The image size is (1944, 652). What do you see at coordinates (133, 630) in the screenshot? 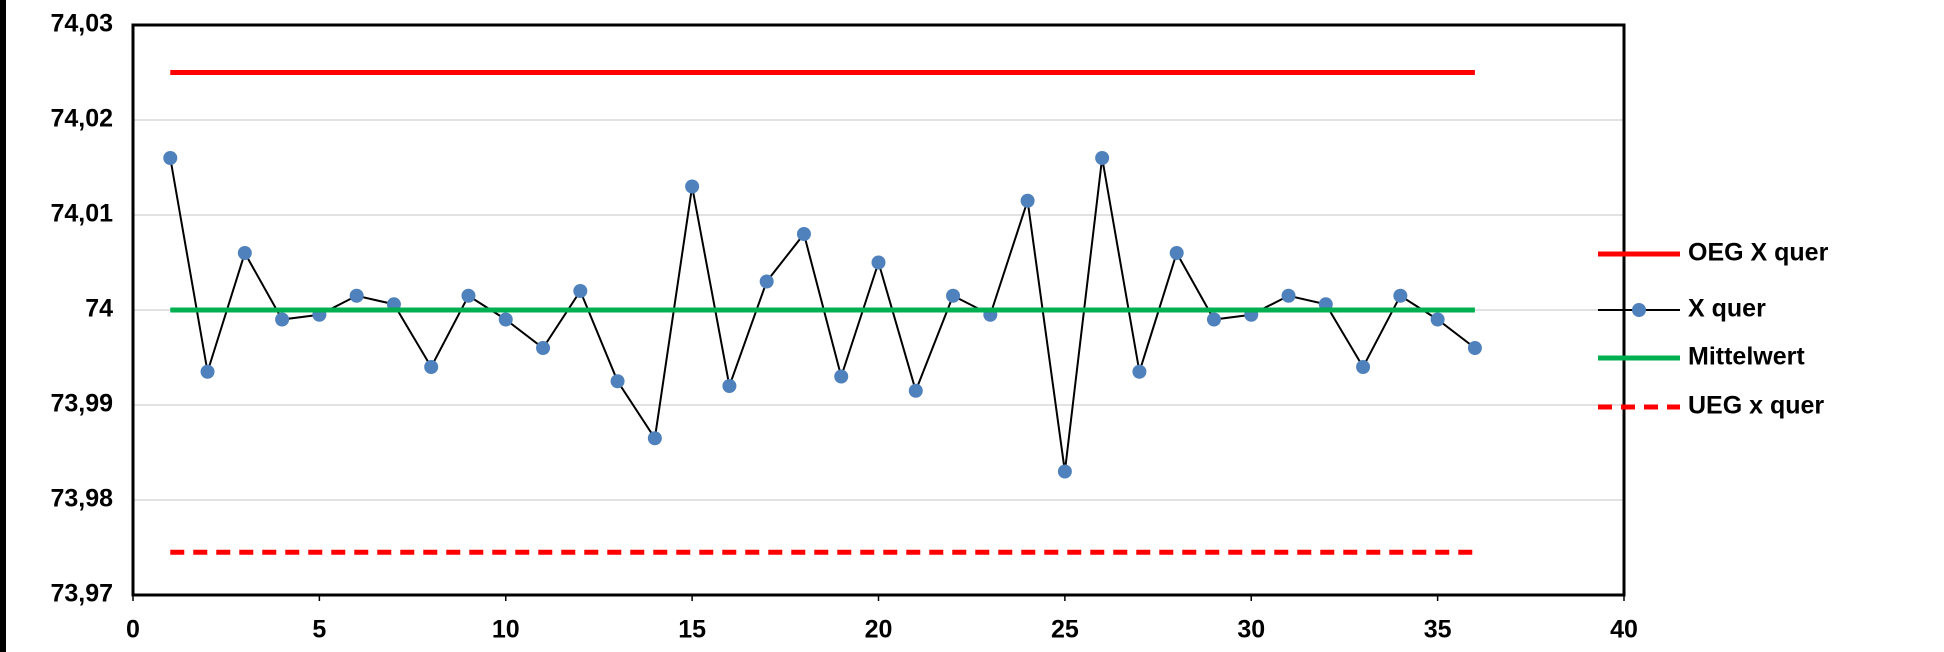
I see `x-tick-label: 0` at bounding box center [133, 630].